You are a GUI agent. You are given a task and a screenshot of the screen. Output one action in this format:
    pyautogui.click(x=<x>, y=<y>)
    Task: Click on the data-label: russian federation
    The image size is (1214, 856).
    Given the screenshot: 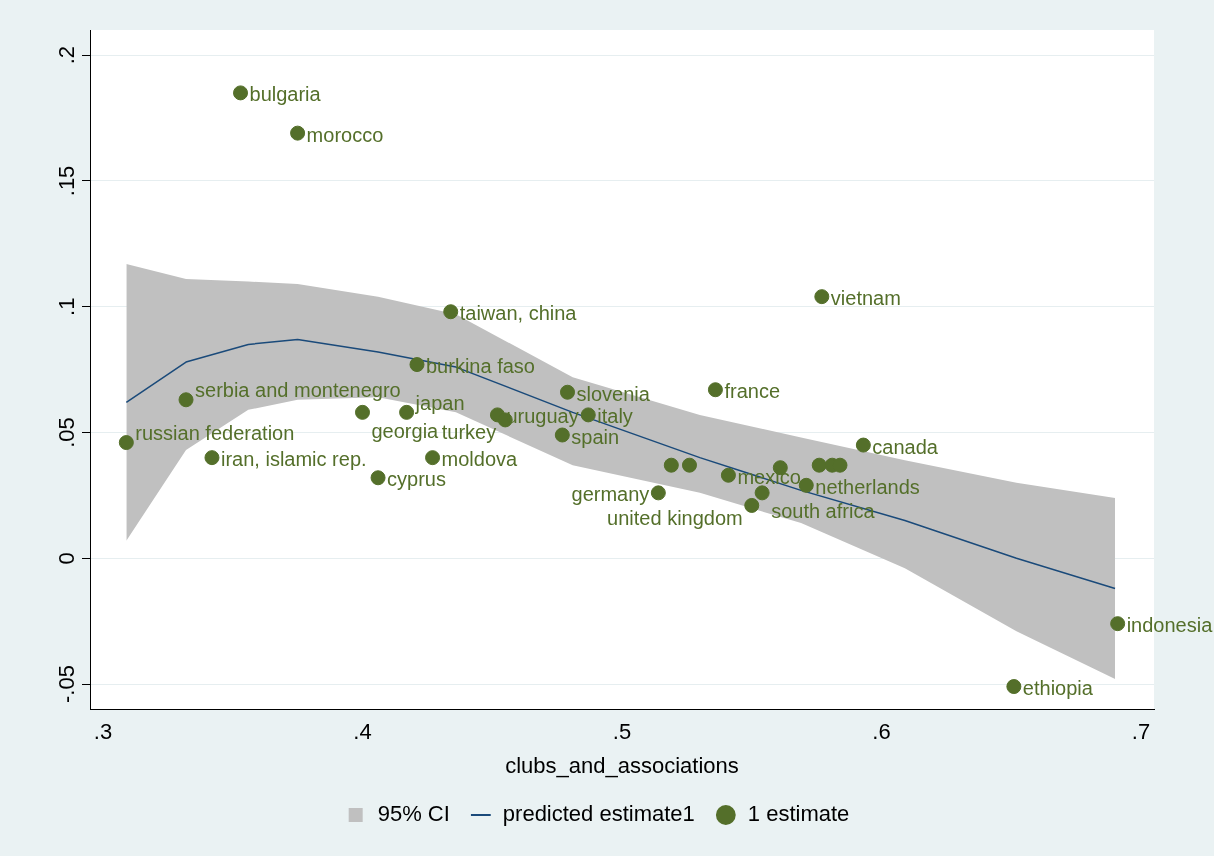 What is the action you would take?
    pyautogui.click(x=215, y=433)
    